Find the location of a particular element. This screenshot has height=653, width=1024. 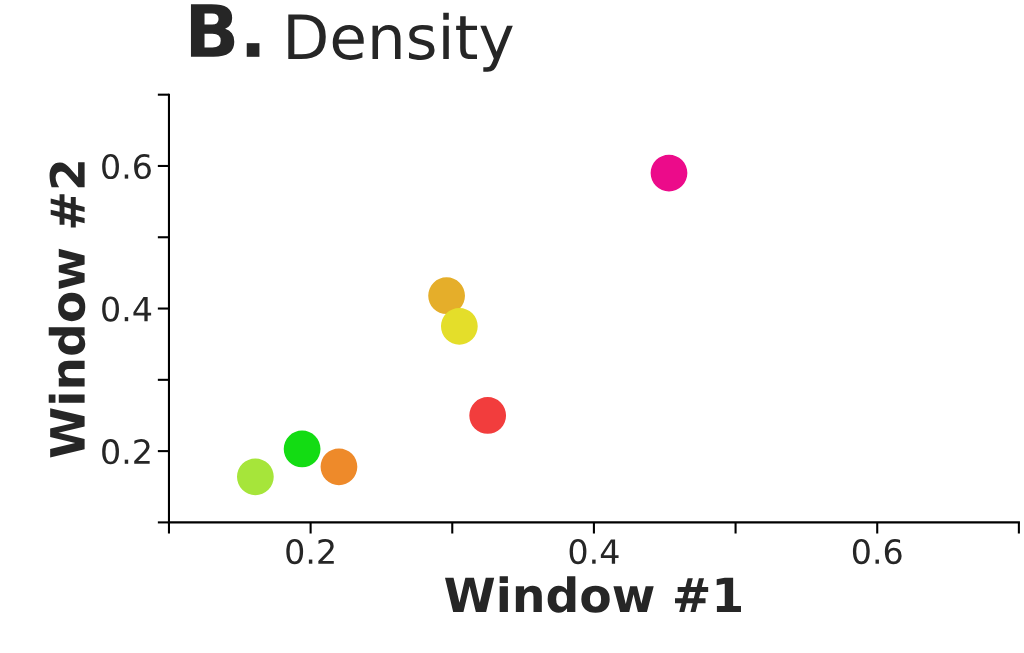

y-tick-label: 0.4 is located at coordinates (127, 309).